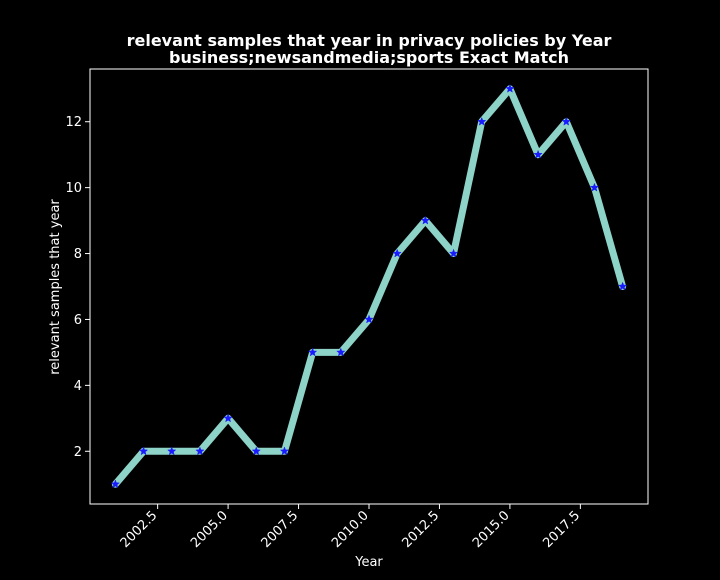 This screenshot has height=580, width=720. I want to click on x-tick-label: 2012.5, so click(421, 529).